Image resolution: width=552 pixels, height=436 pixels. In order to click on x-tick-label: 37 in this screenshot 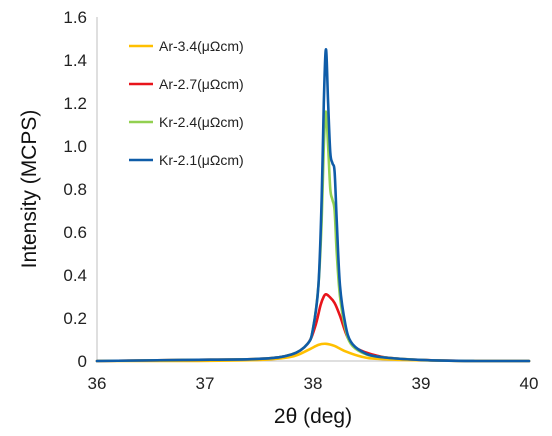, I will do `click(205, 383)`.